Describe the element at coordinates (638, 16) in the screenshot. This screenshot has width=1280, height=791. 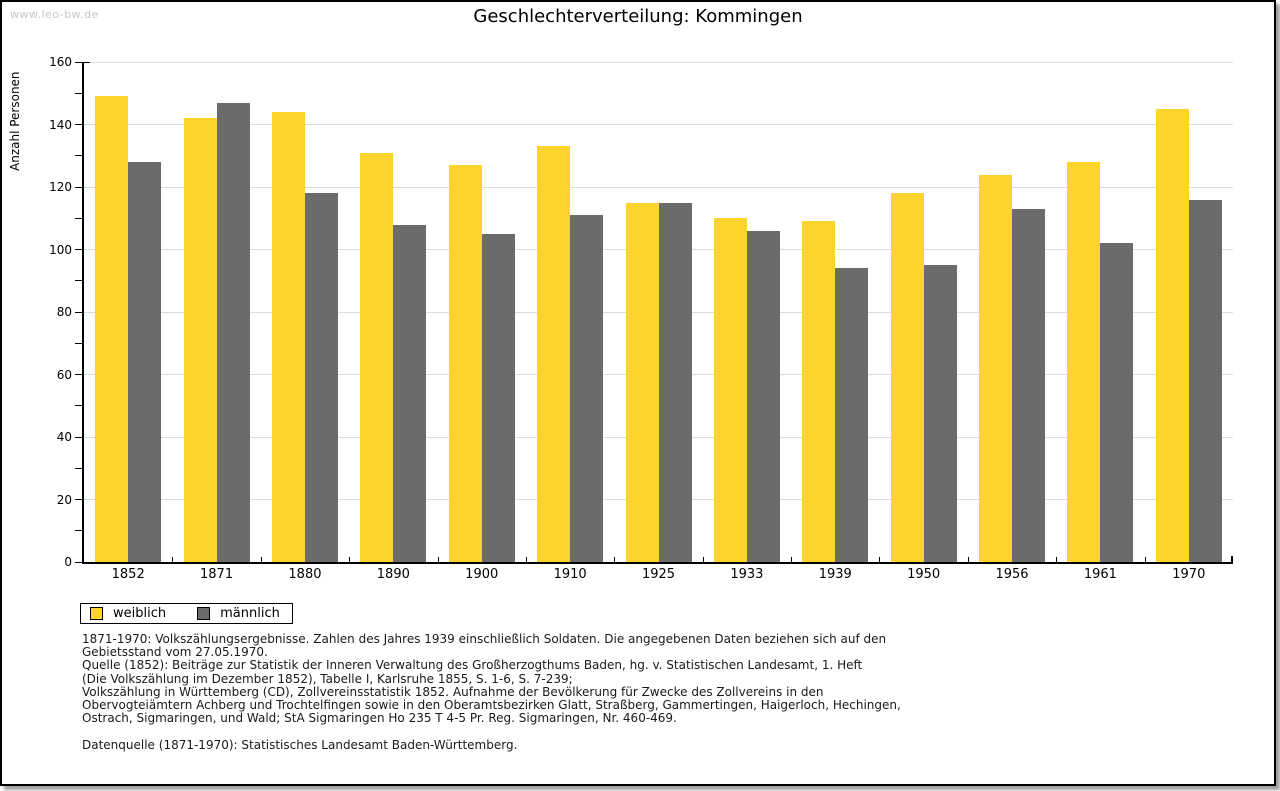
I see `chart-title: Geschlechterverteilung: Kommingen` at that location.